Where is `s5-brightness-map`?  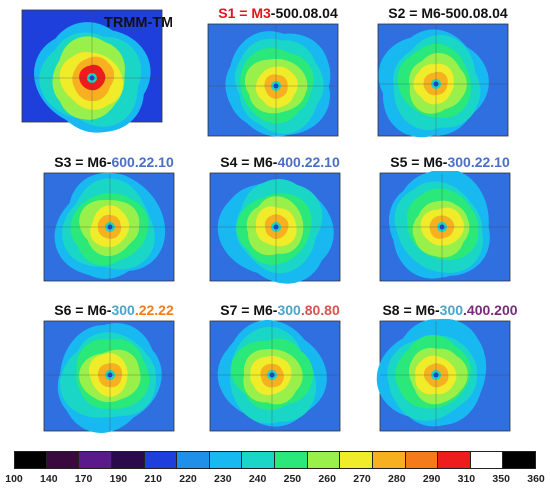 s5-brightness-map is located at coordinates (445, 226).